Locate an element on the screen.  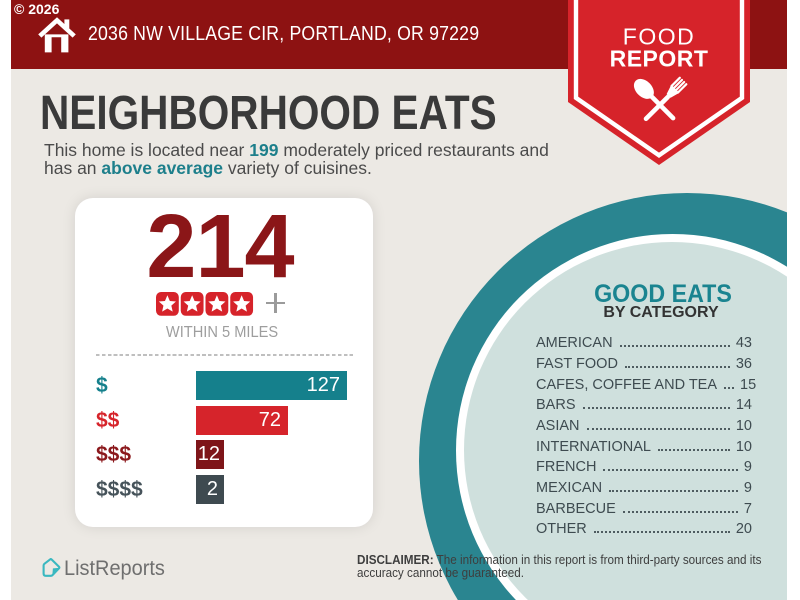
svg-text: FOOD is located at coordinates (659, 37).